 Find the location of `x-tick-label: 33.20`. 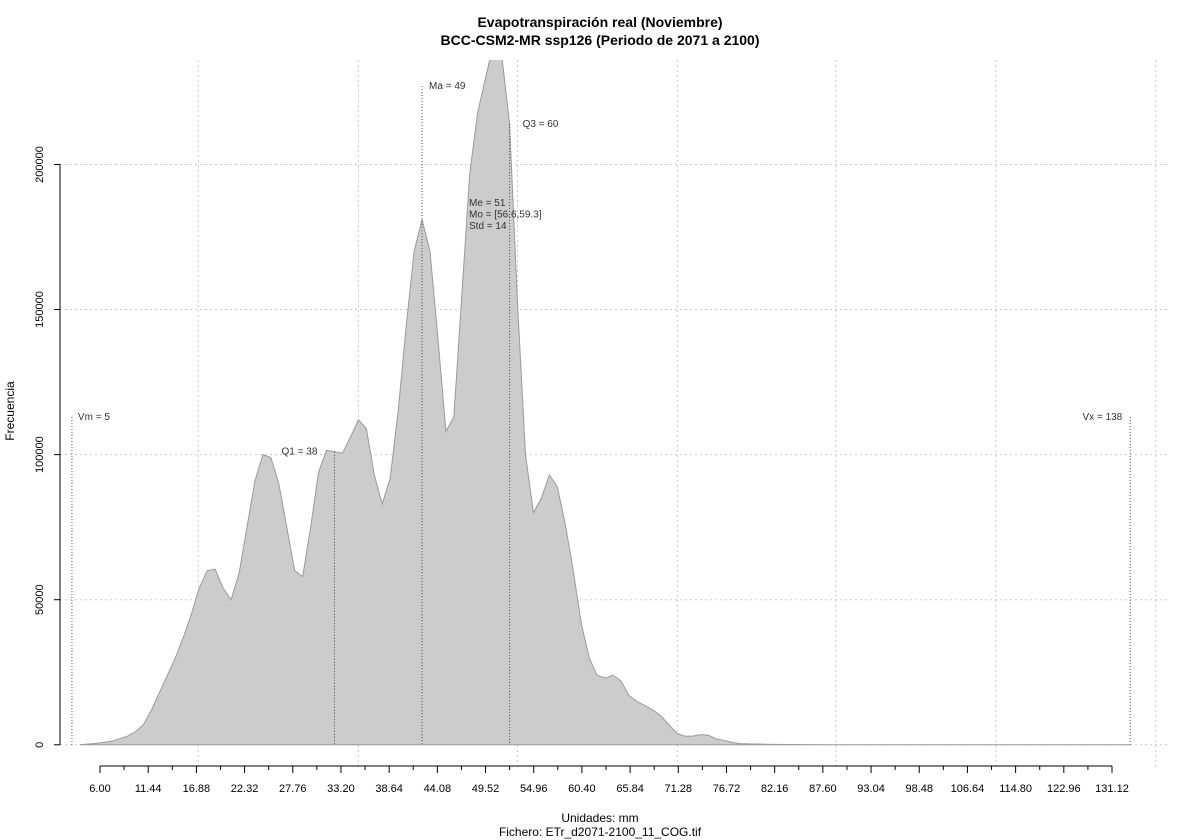

x-tick-label: 33.20 is located at coordinates (341, 789).